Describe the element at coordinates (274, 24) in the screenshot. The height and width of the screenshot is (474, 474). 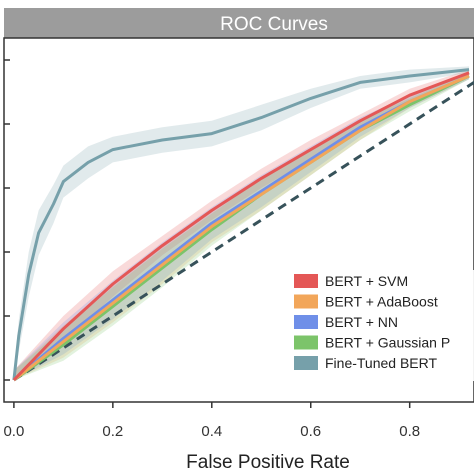
I see `chart-title: ROC Curves` at that location.